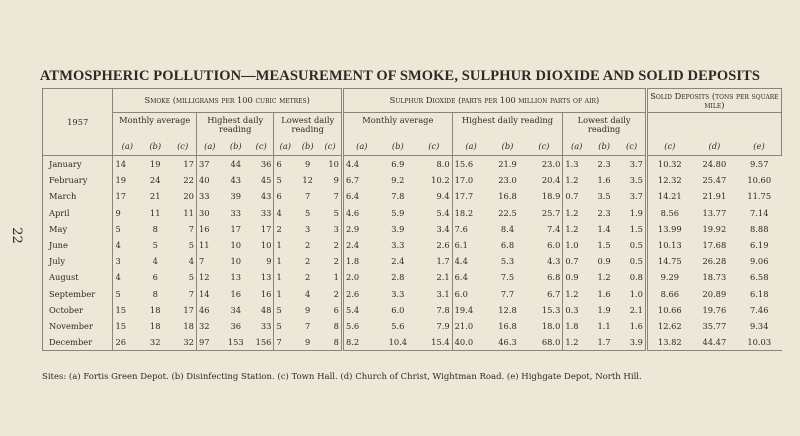 Image resolution: width=800 pixels, height=436 pixels. What do you see at coordinates (470, 147) in the screenshot?
I see `site-subheader: (a)` at bounding box center [470, 147].